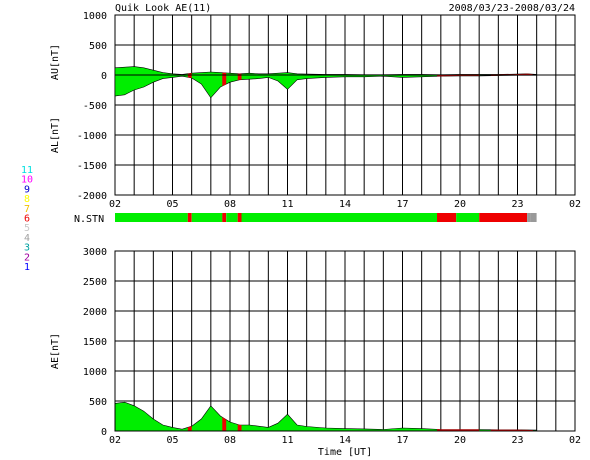  I want to click on ae-axis-label: AE[nT], so click(55, 351).